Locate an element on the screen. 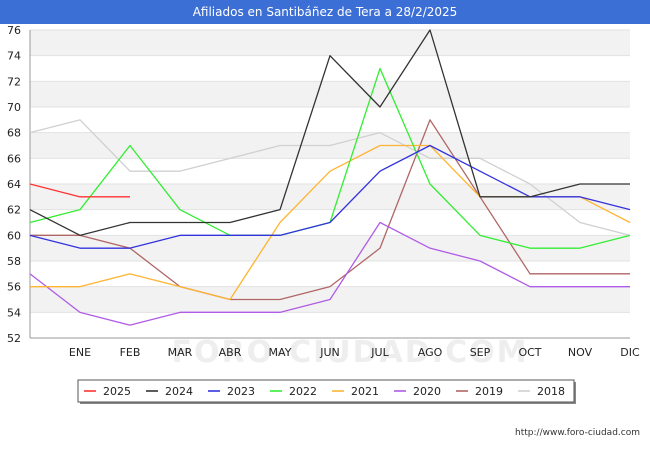 This screenshot has height=450, width=650. y-tick-label: 64 is located at coordinates (14, 184).